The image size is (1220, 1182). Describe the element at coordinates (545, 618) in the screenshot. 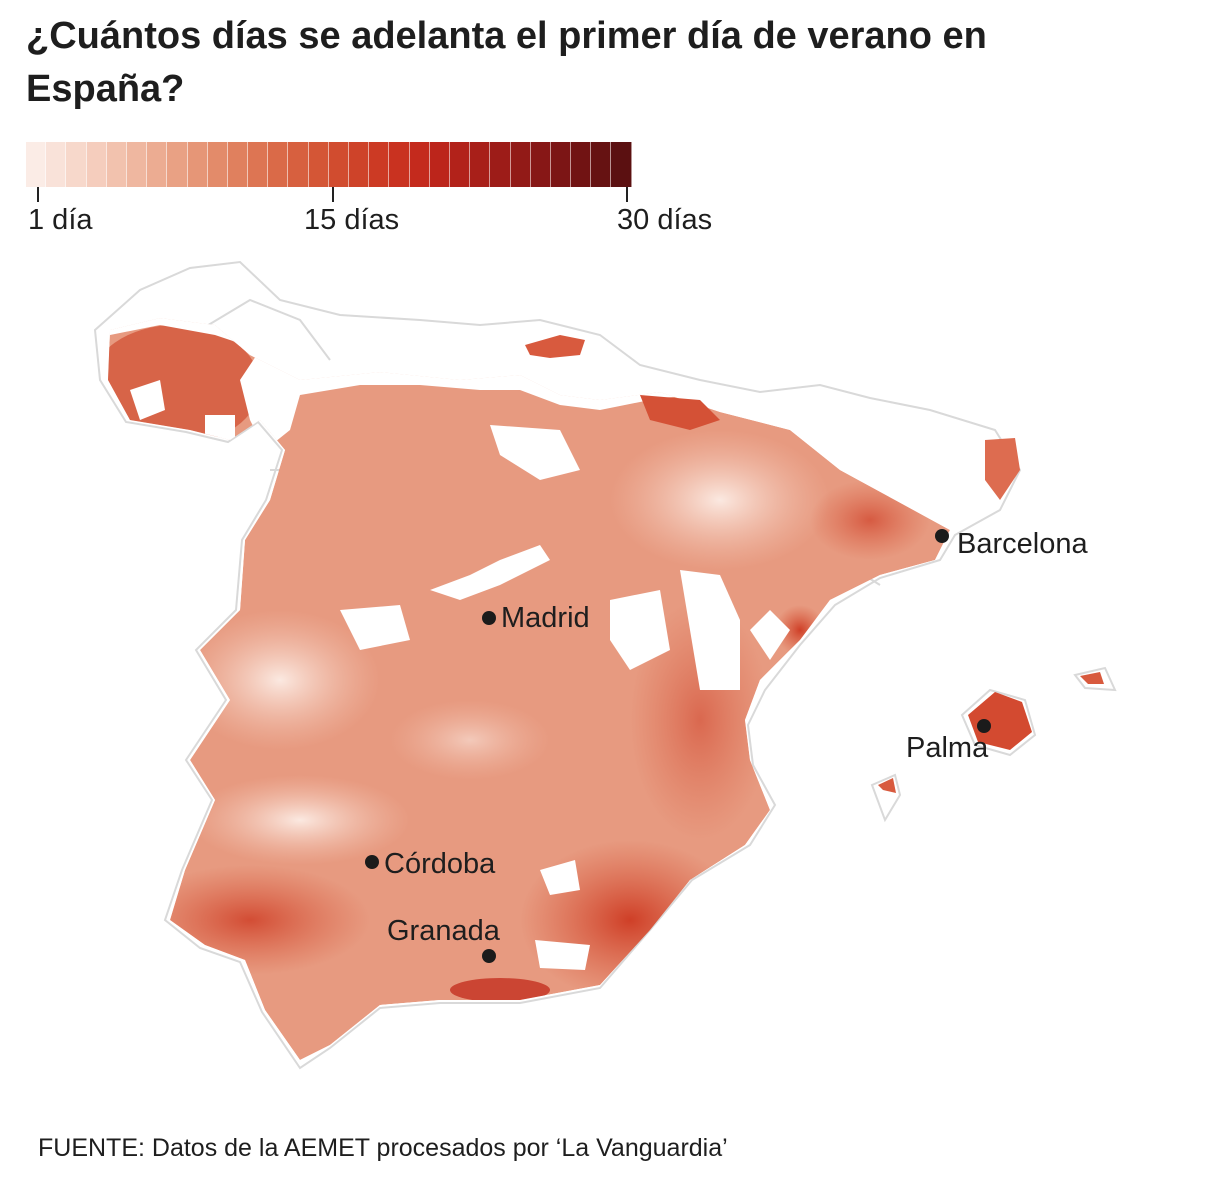

I see `madrid-label: Madrid` at that location.